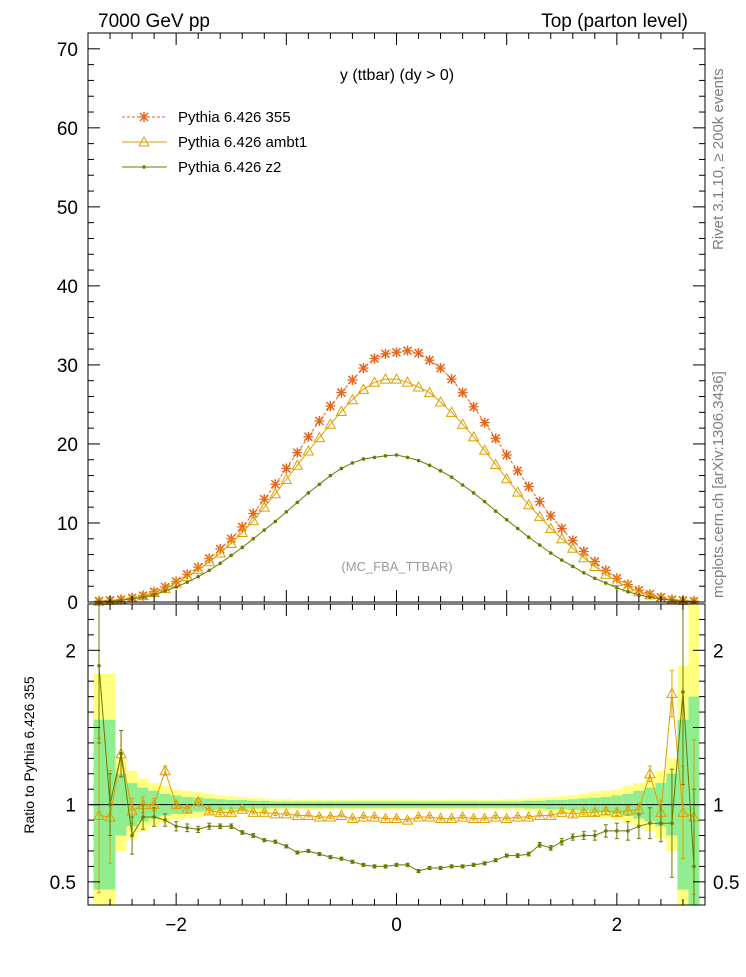 This screenshot has width=746, height=977. I want to click on legend-marker-ambt1-shape, so click(144, 141).